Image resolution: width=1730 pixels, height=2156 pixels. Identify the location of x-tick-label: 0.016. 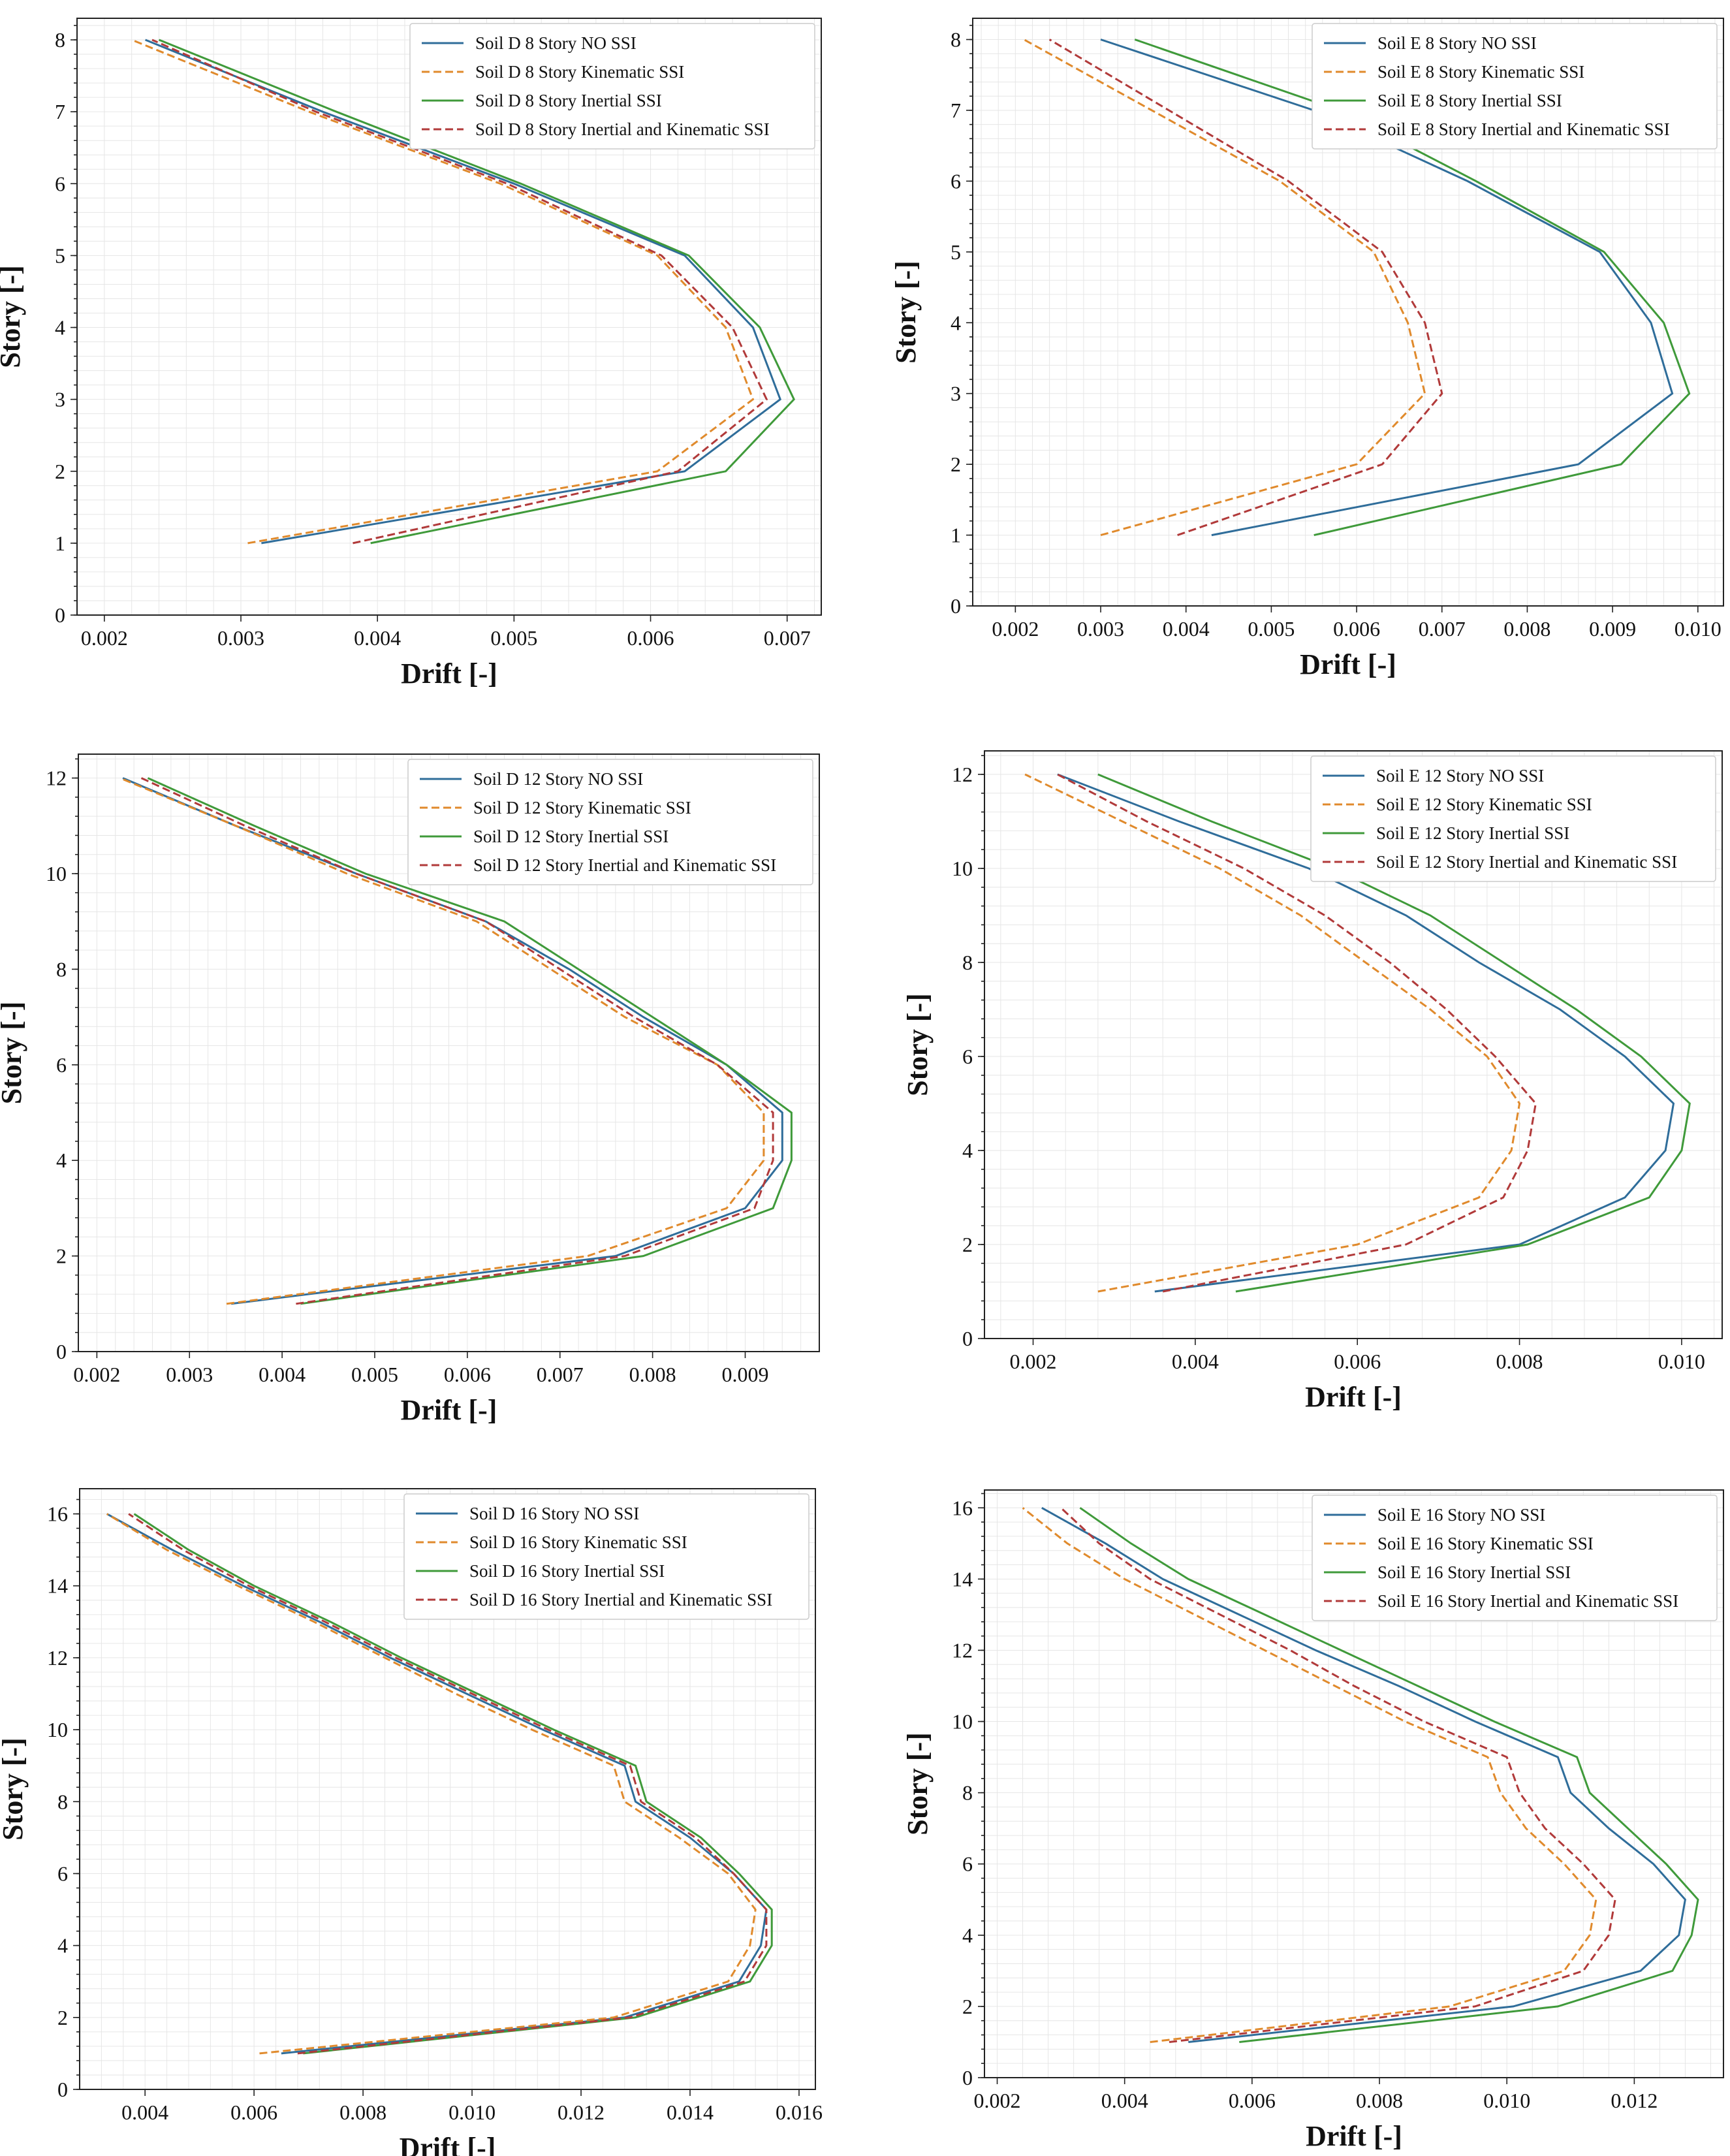
(799, 2113).